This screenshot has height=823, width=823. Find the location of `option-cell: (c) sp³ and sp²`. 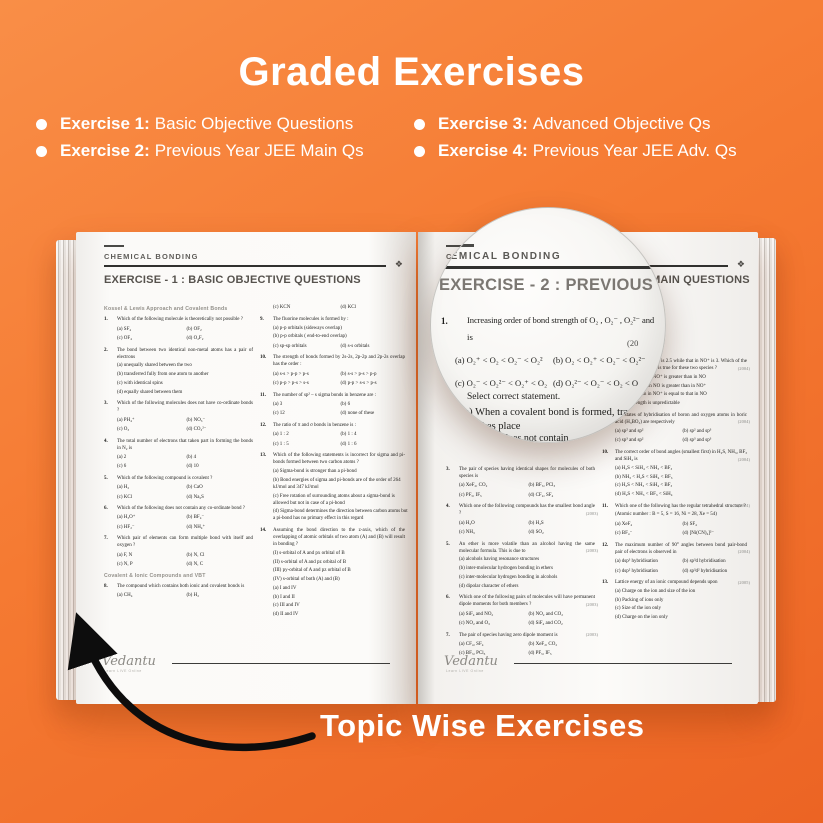

option-cell: (c) sp³ and sp² is located at coordinates (629, 441).